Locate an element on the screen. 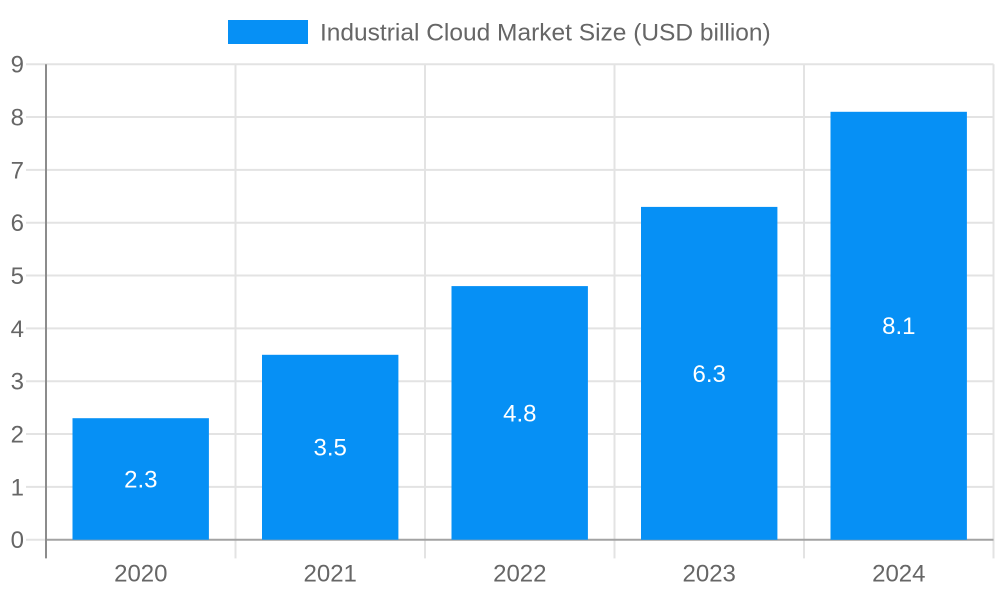 This screenshot has height=600, width=1000. svg-text: 6.3 is located at coordinates (709, 374).